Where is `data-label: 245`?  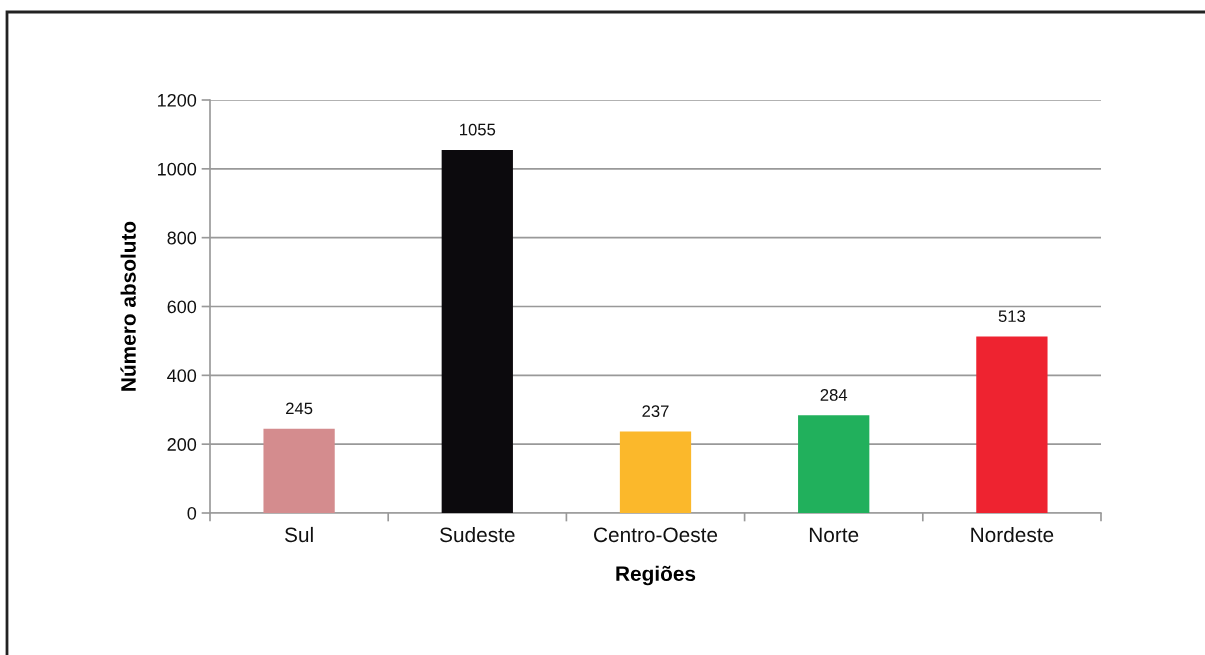
data-label: 245 is located at coordinates (299, 408).